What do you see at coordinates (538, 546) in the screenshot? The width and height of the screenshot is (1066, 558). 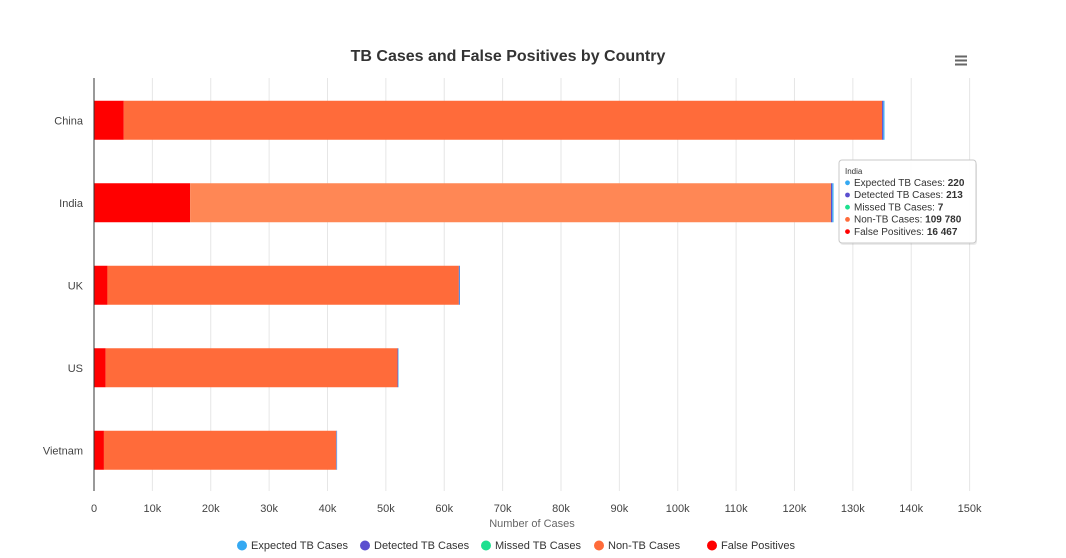 I see `legend-label: Missed TB Cases` at bounding box center [538, 546].